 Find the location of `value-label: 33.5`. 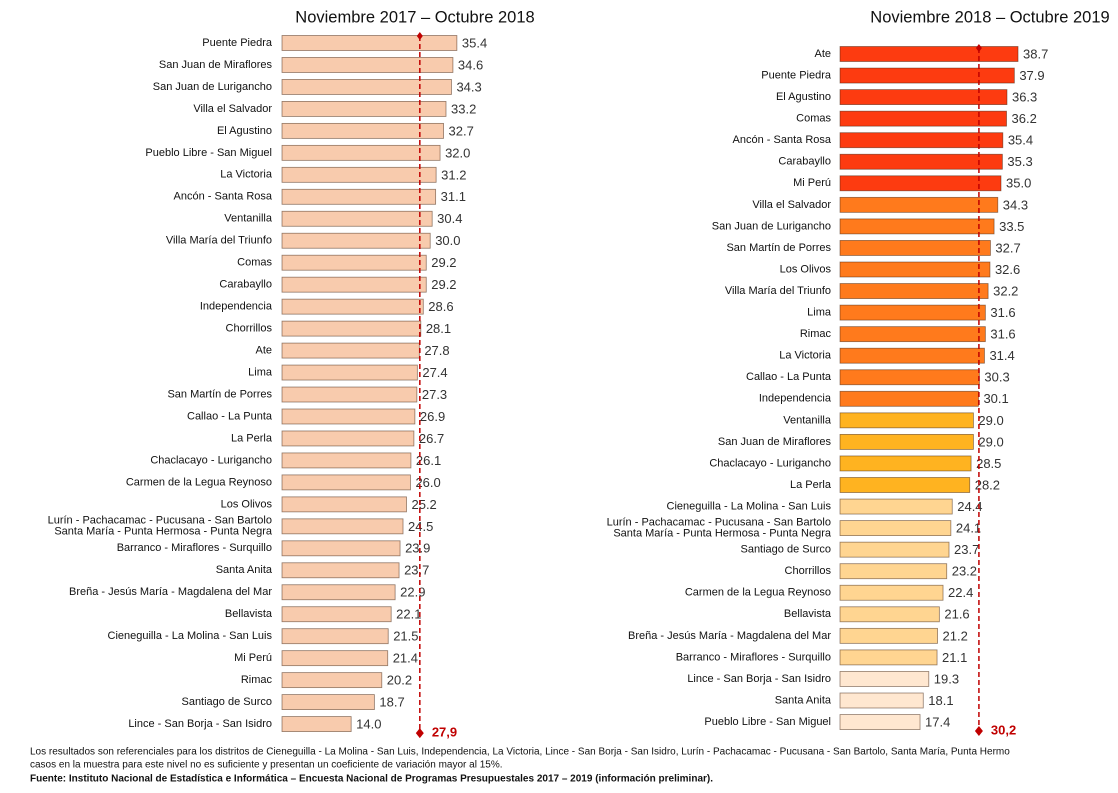

value-label: 33.5 is located at coordinates (1011, 226).